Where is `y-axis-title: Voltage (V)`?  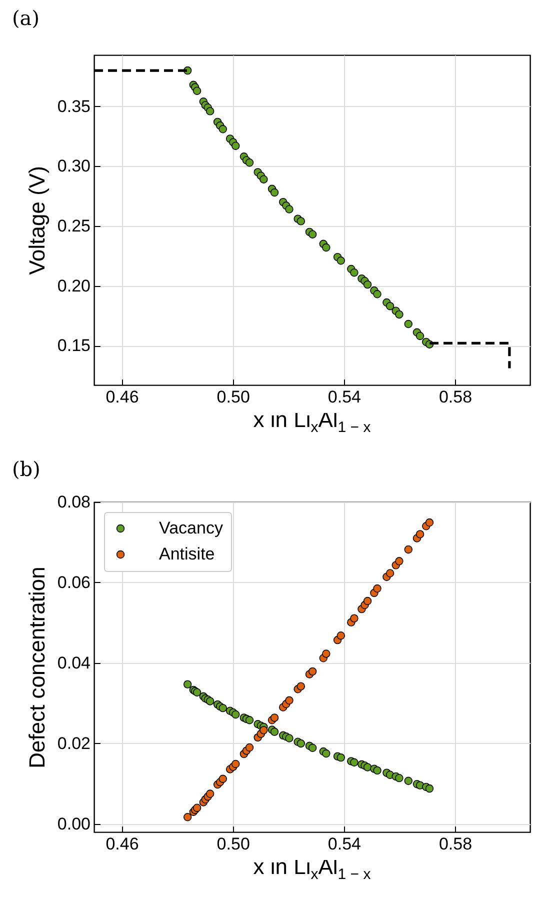 y-axis-title: Voltage (V) is located at coordinates (37, 220).